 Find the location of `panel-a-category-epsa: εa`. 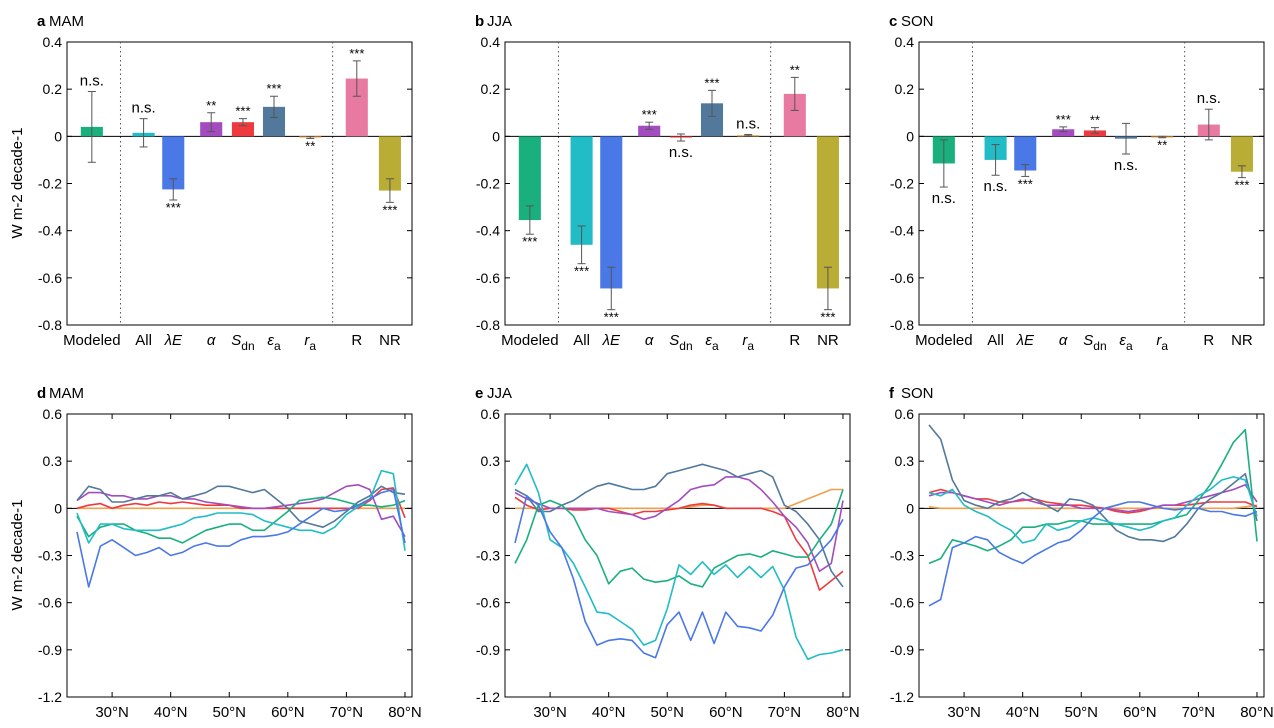

panel-a-category-epsa: εa is located at coordinates (274, 342).